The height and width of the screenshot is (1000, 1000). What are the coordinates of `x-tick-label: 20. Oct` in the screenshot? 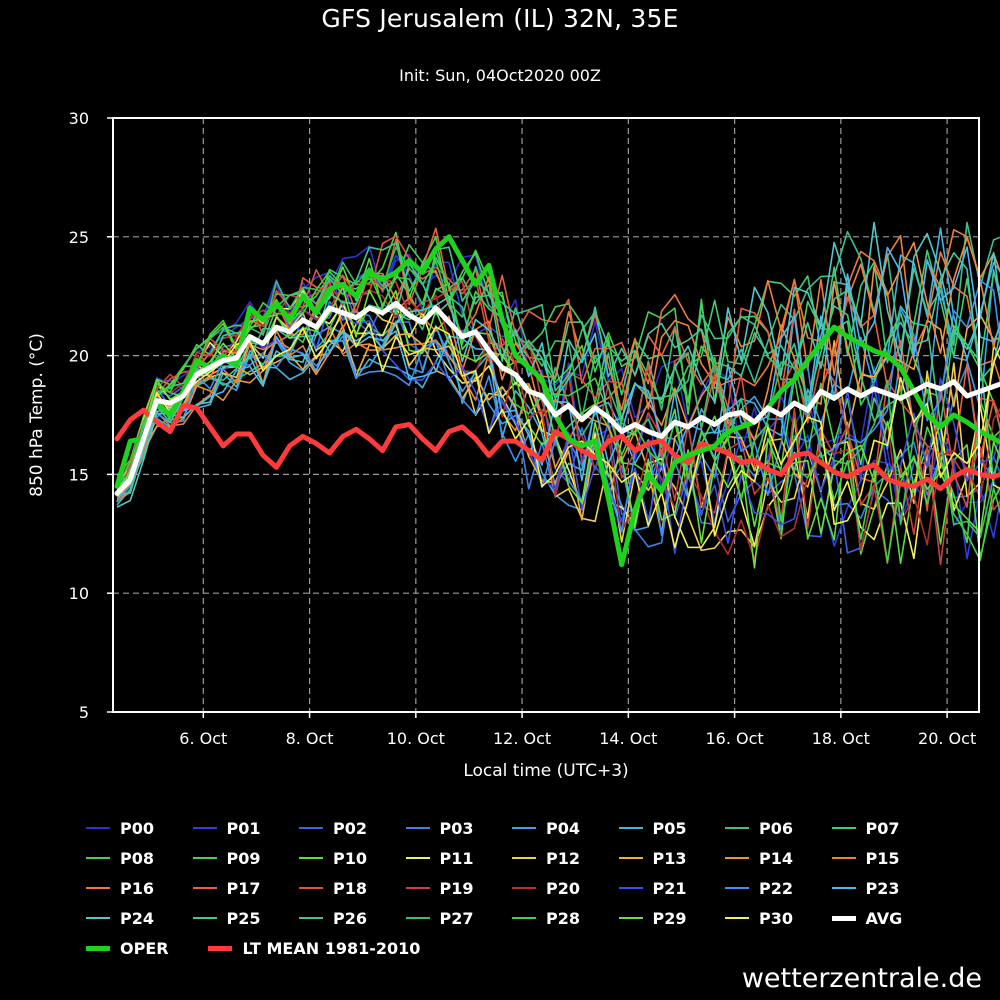 It's located at (947, 738).